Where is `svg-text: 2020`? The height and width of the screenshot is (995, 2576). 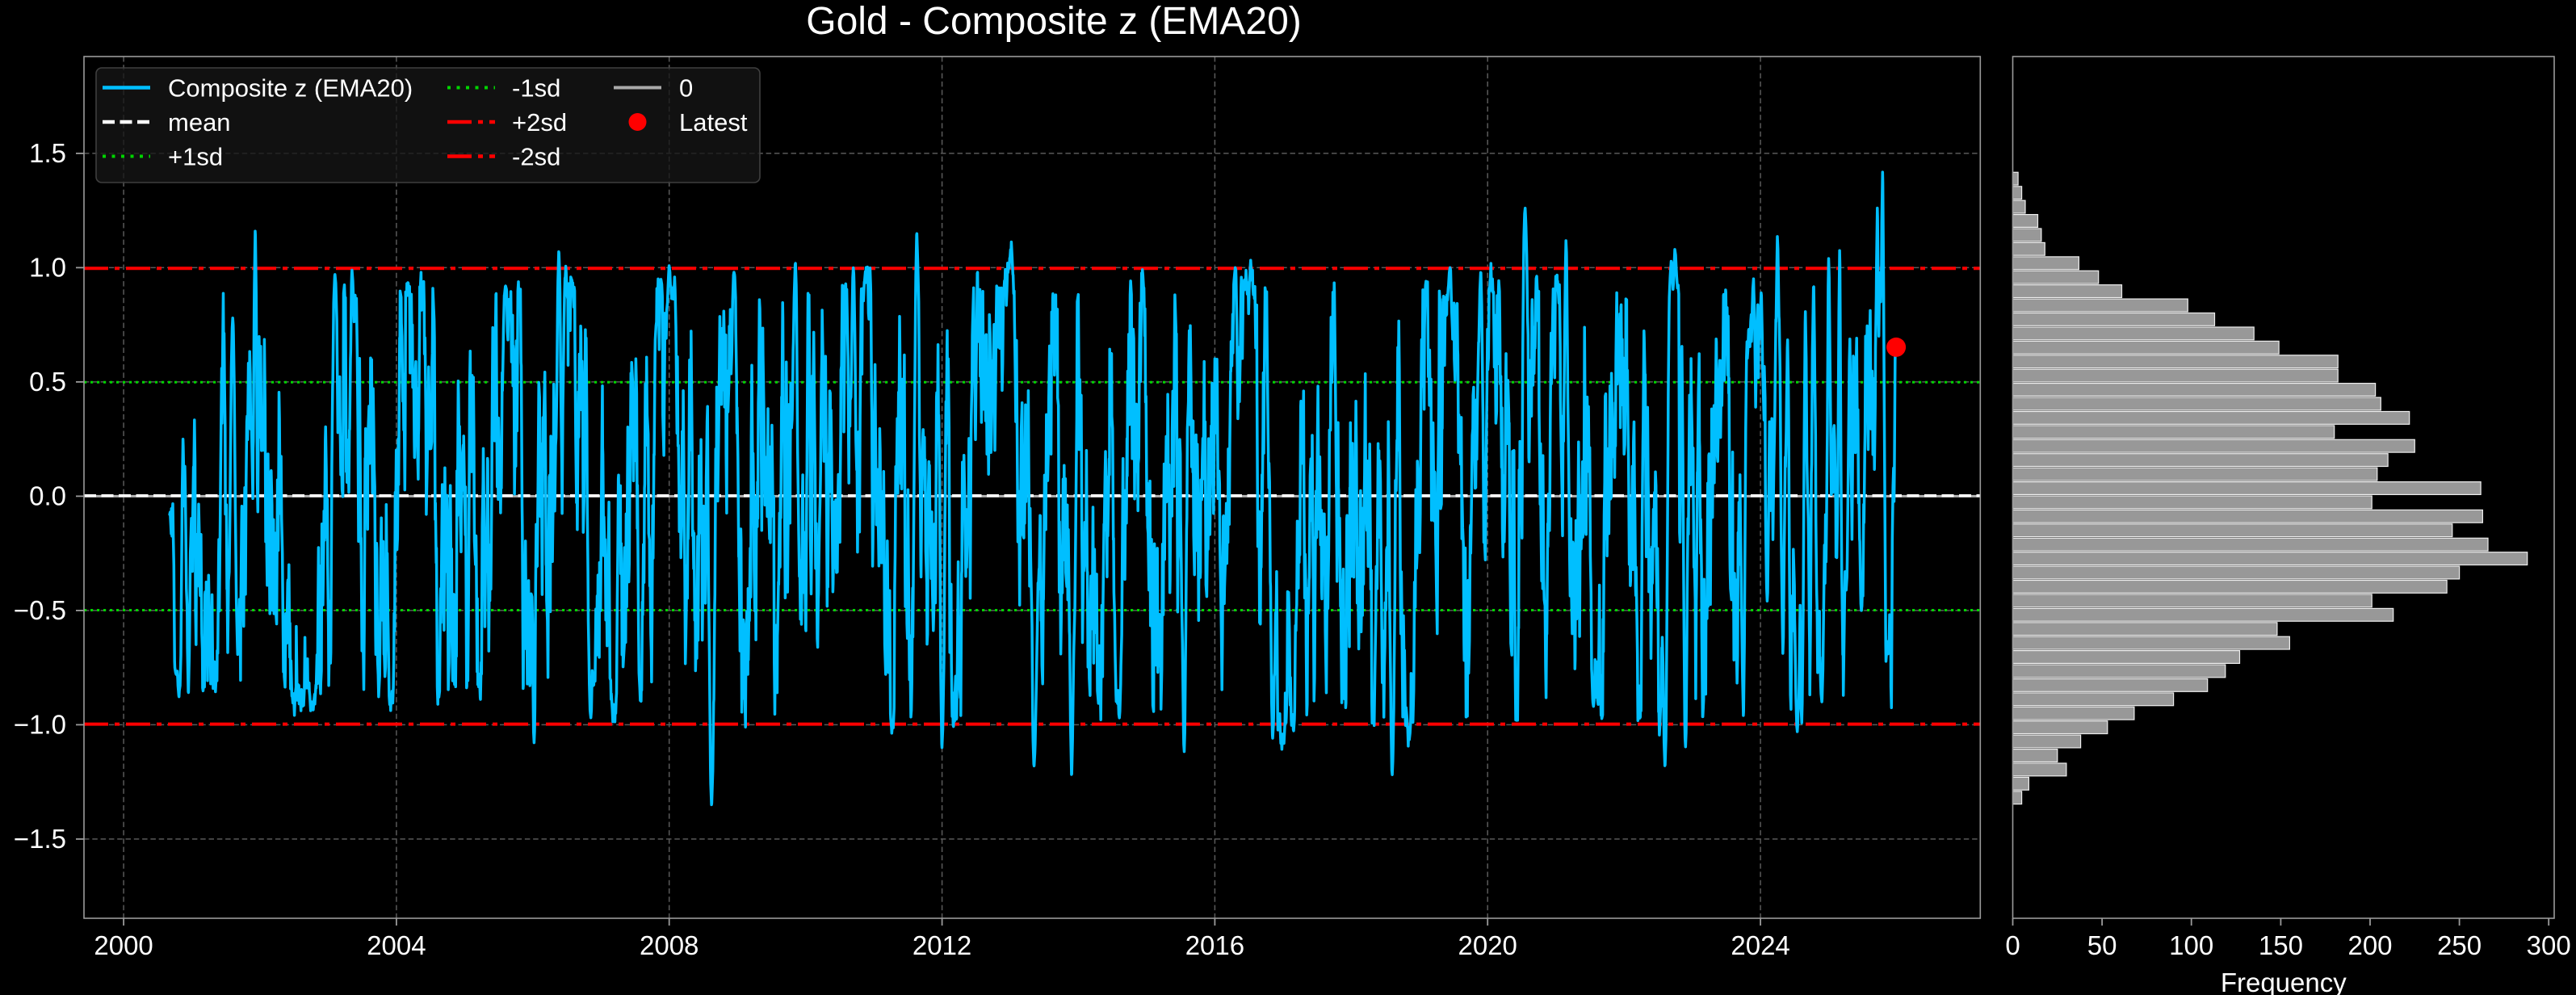 svg-text: 2020 is located at coordinates (1487, 945).